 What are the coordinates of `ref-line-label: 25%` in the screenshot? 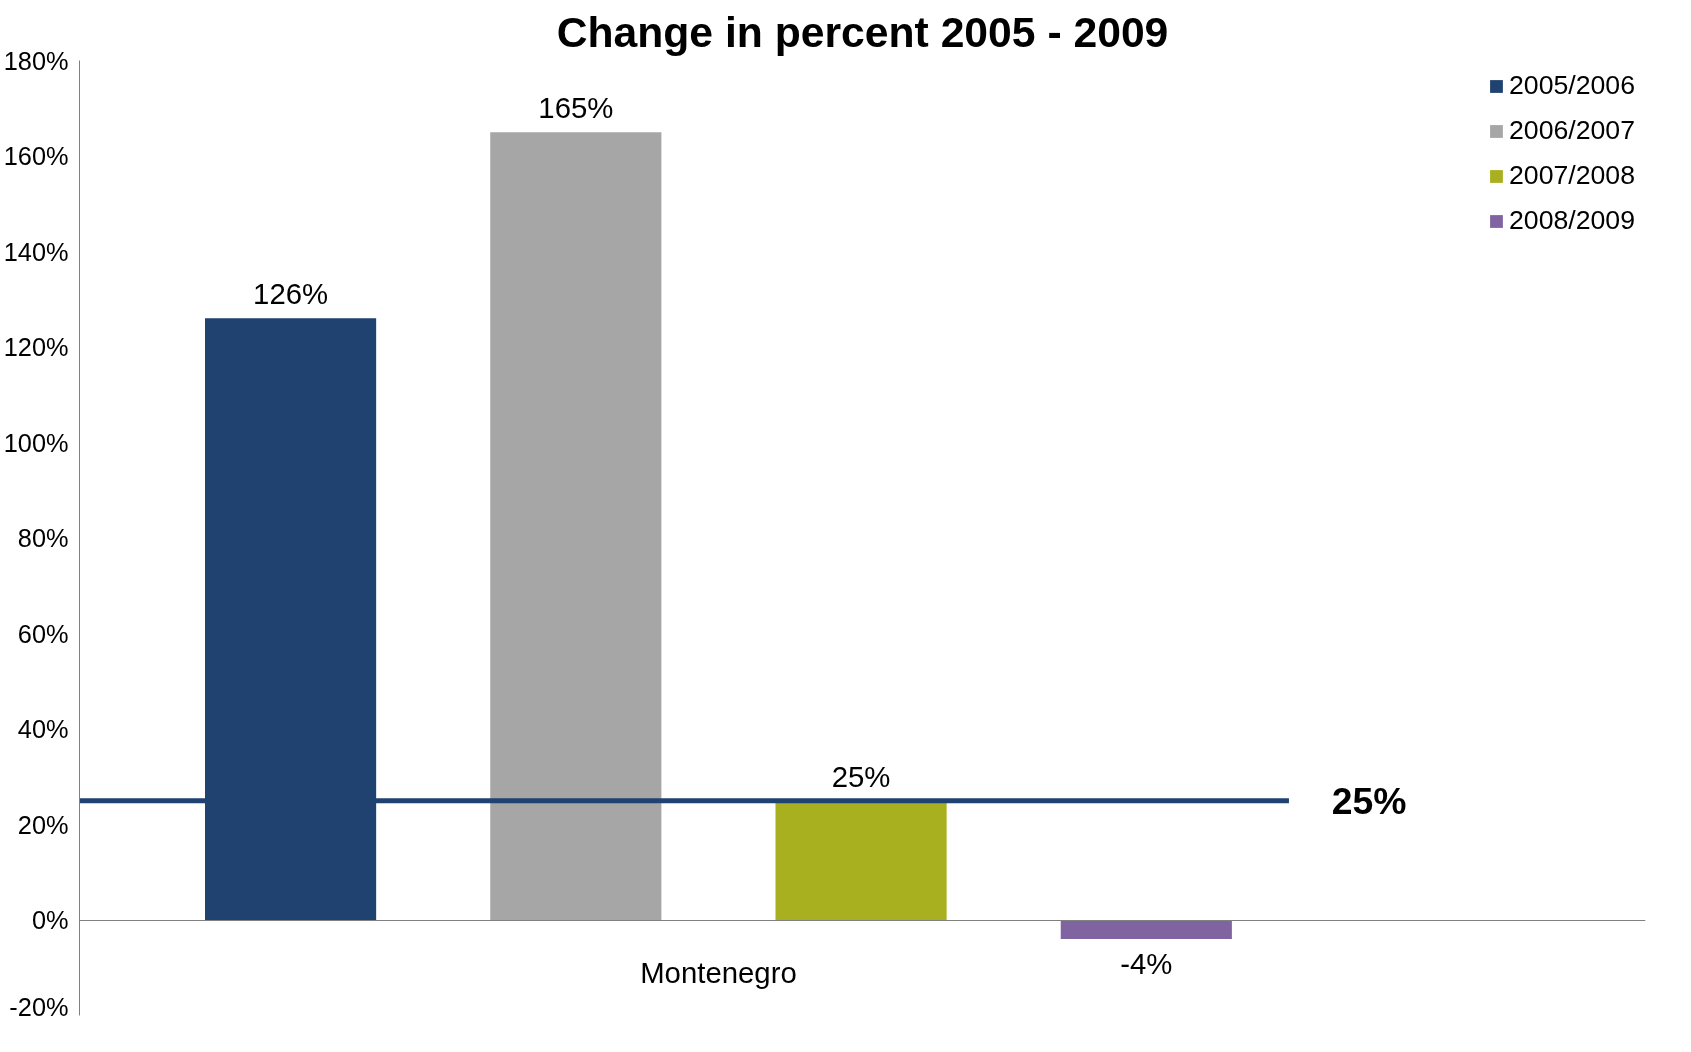 It's located at (1369, 800).